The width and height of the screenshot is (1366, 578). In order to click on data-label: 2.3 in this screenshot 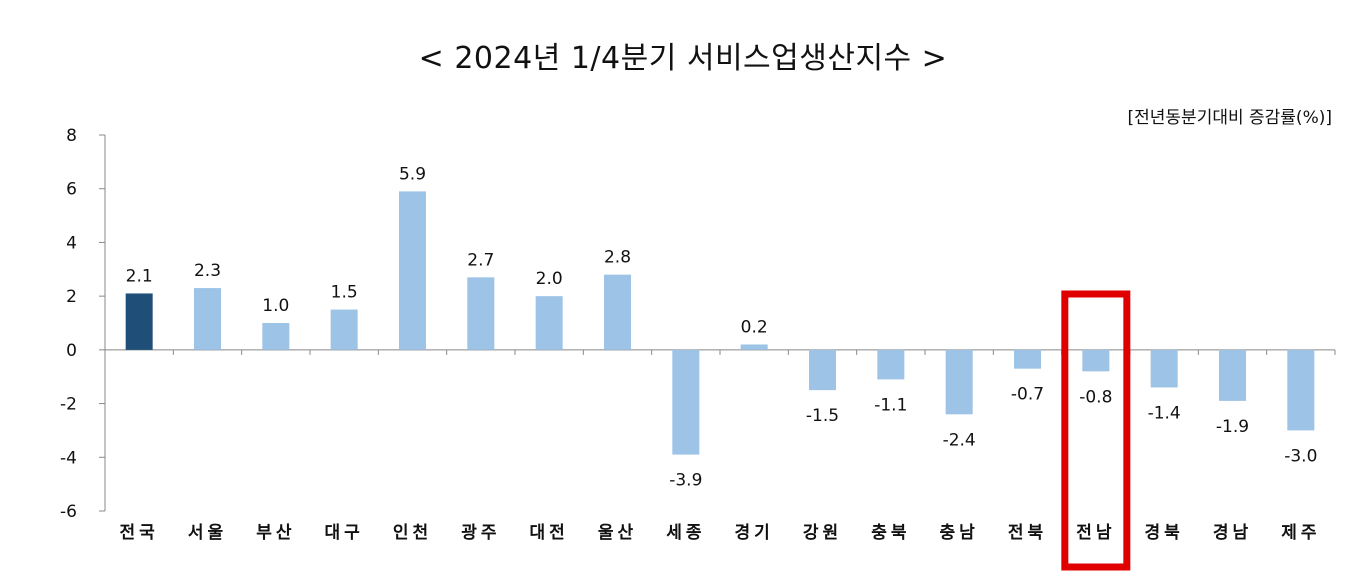, I will do `click(207, 271)`.